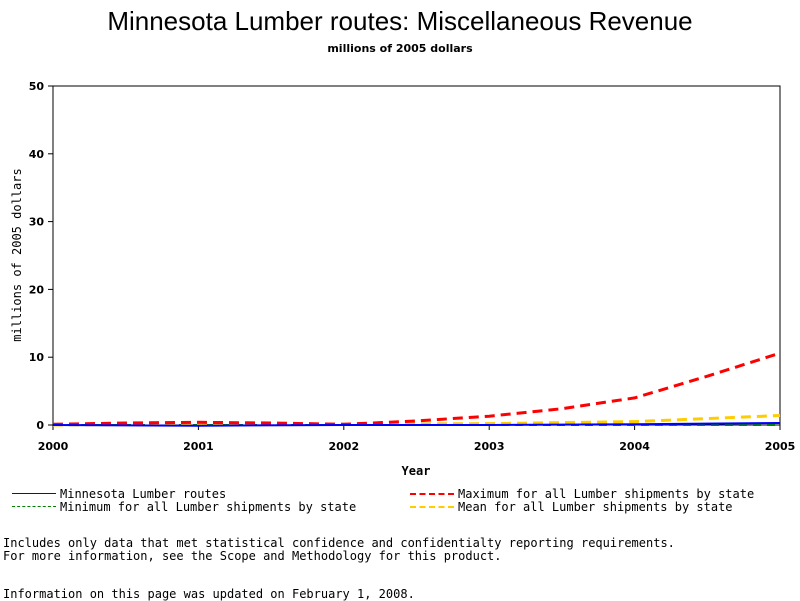  Describe the element at coordinates (40, 425) in the screenshot. I see `y-tick-label-0: 0` at that location.